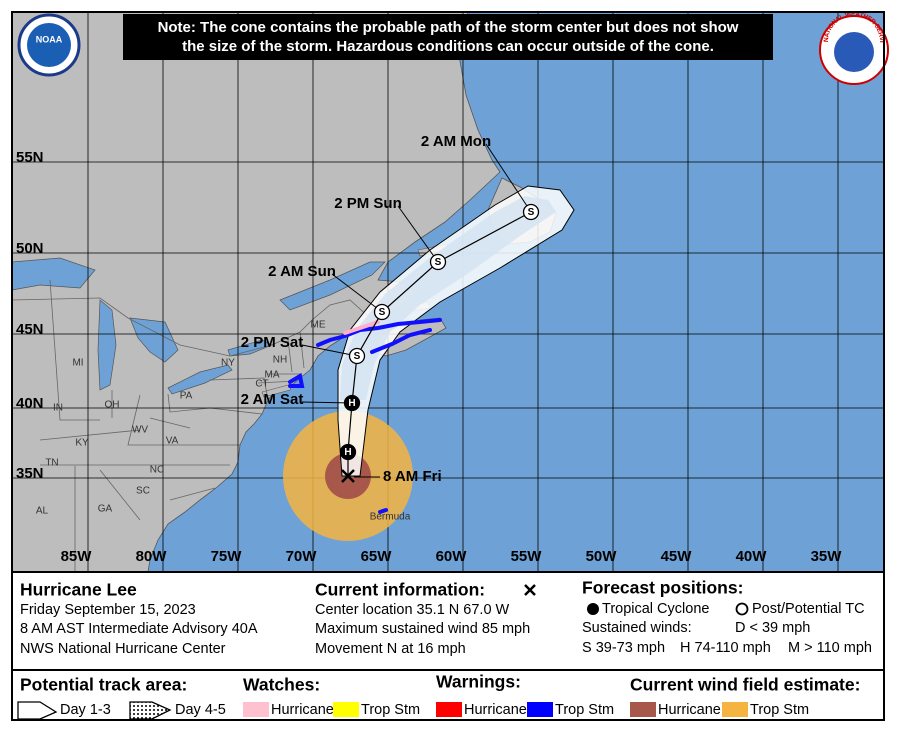  Describe the element at coordinates (77, 556) in the screenshot. I see `longitude-label: 85W` at that location.